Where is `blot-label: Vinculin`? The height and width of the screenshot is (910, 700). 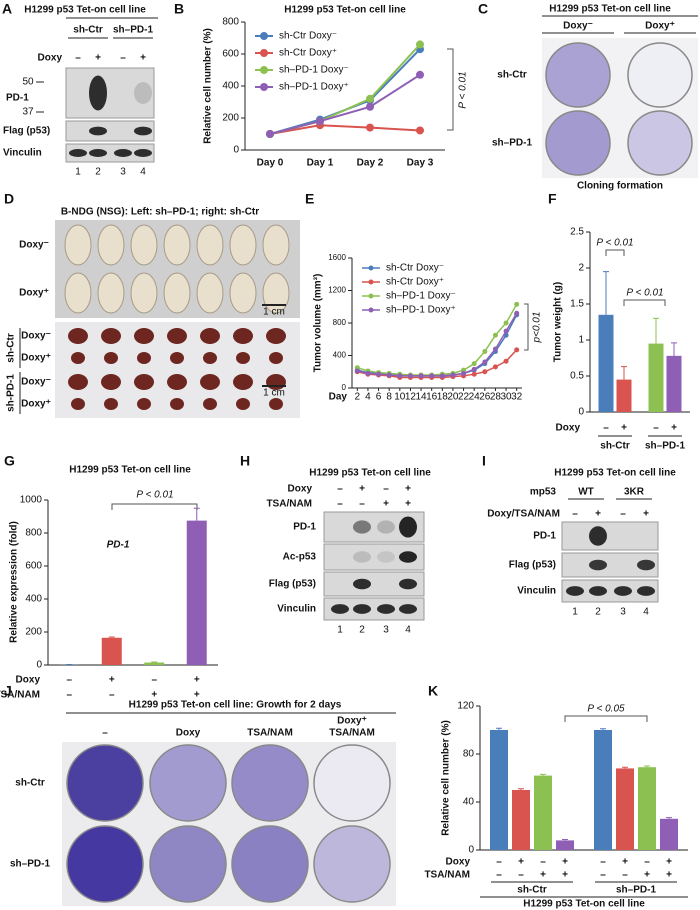
blot-label: Vinculin is located at coordinates (536, 591).